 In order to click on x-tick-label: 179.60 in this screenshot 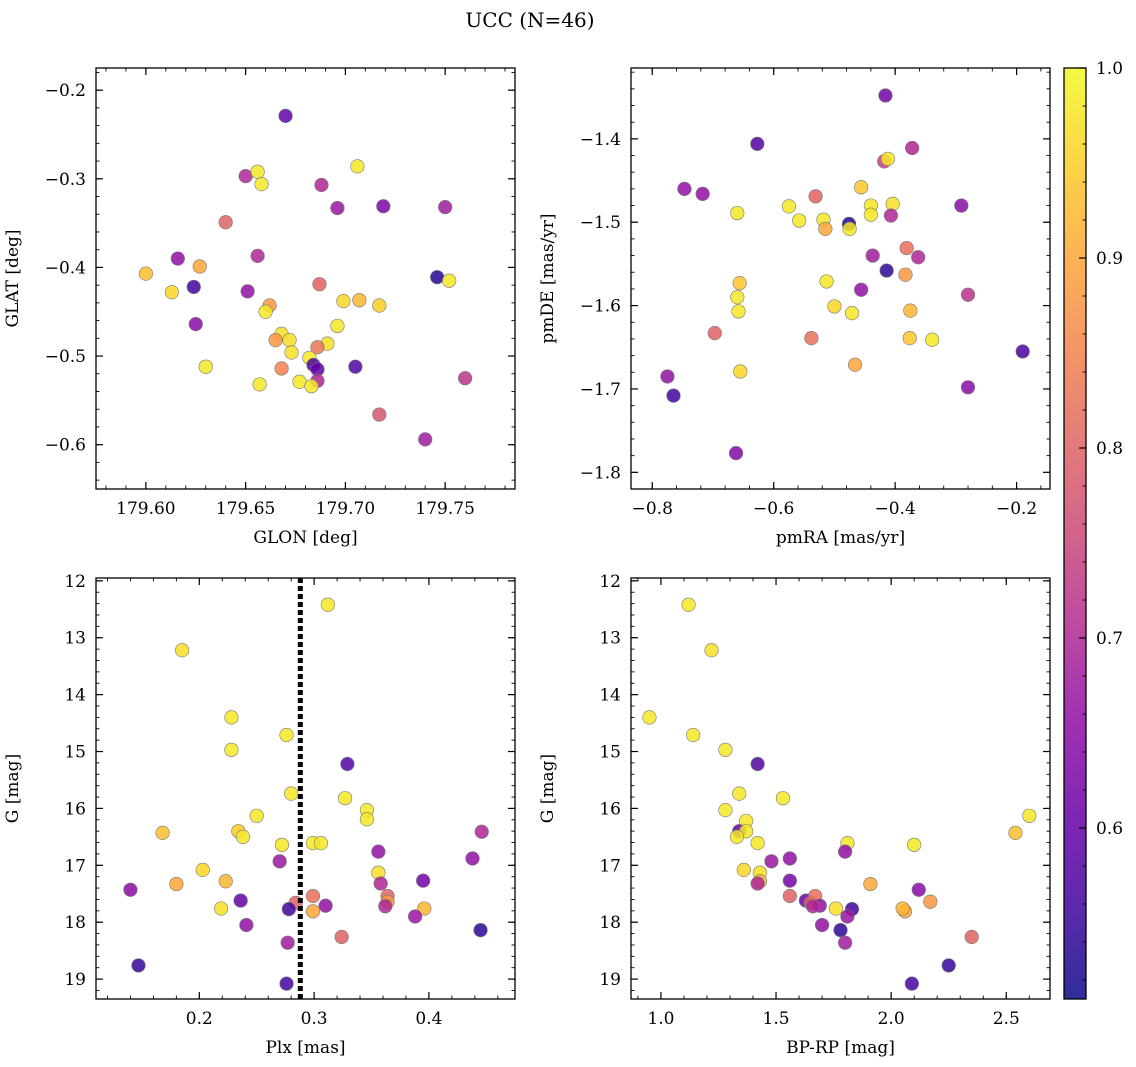, I will do `click(145, 509)`.